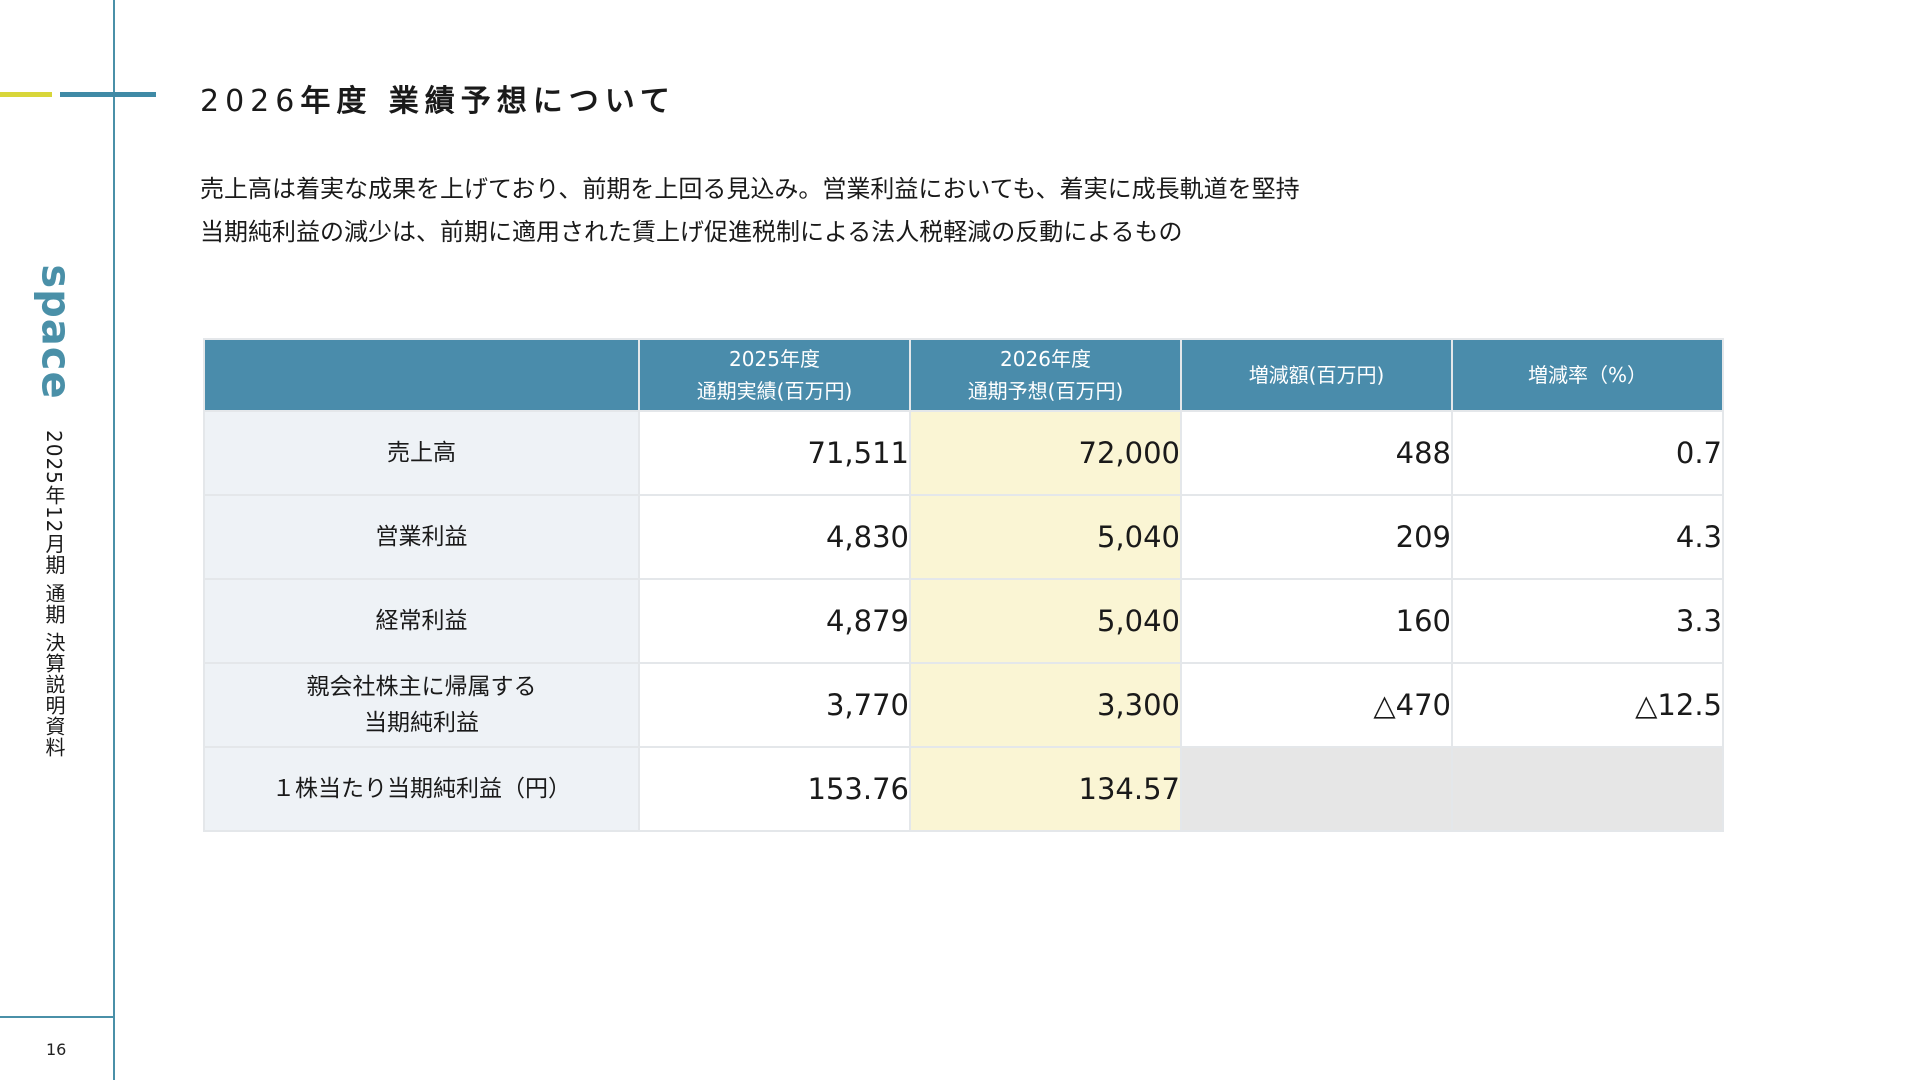  Describe the element at coordinates (421, 687) in the screenshot. I see `row-label: 親会社株主に帰属する` at that location.